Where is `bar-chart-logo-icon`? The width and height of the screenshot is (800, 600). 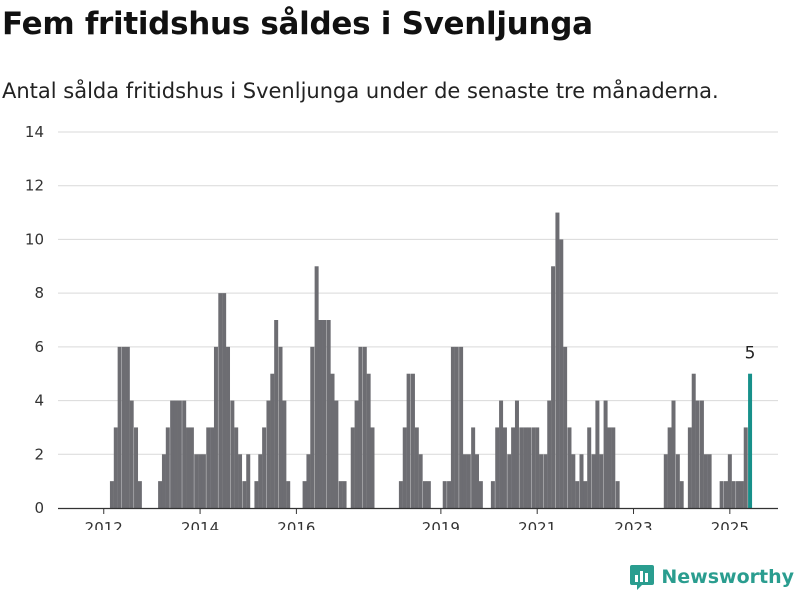
bar-chart-logo-icon is located at coordinates (642, 577).